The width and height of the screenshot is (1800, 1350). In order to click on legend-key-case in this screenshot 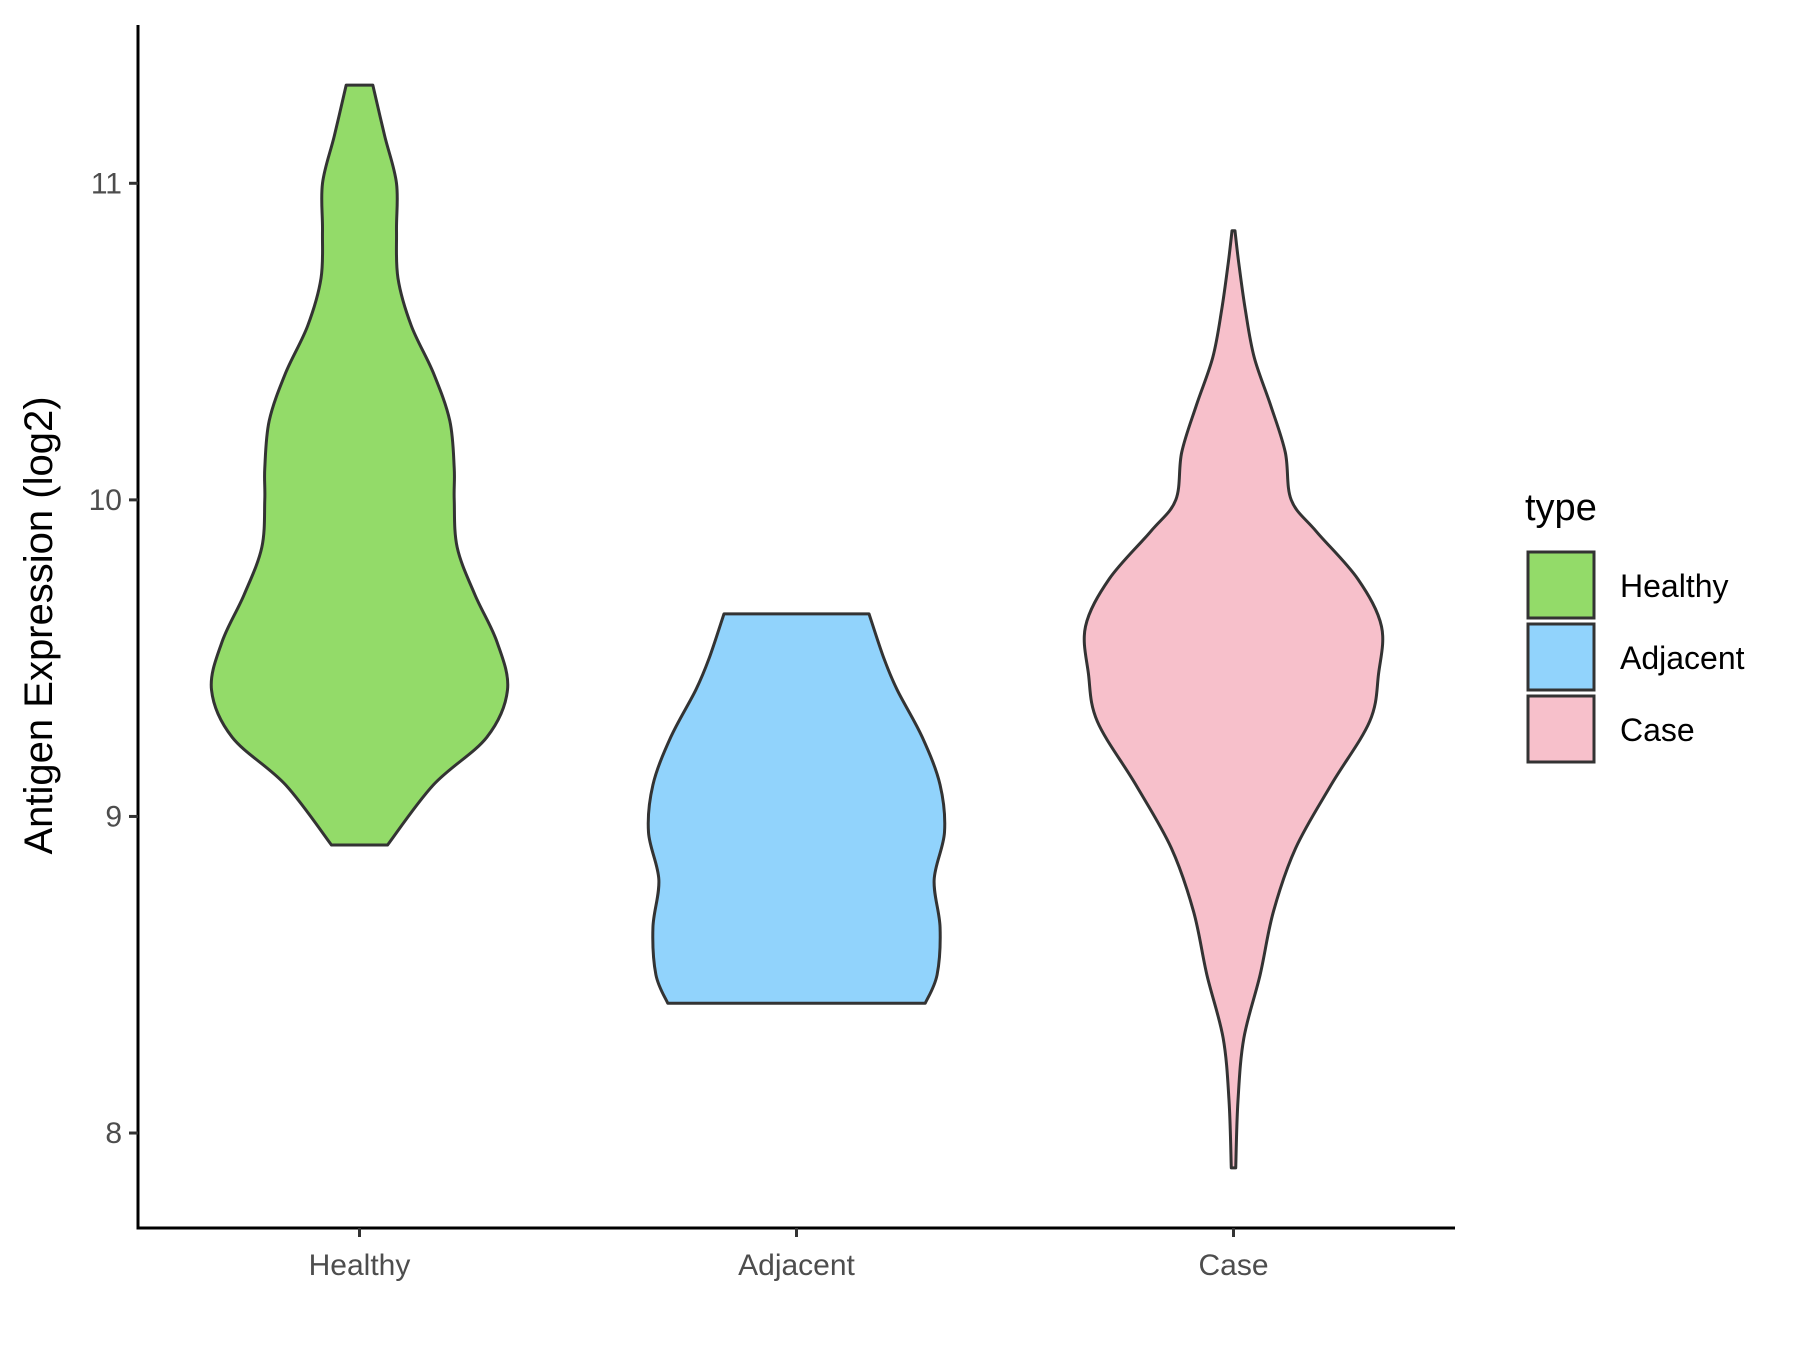, I will do `click(1561, 729)`.